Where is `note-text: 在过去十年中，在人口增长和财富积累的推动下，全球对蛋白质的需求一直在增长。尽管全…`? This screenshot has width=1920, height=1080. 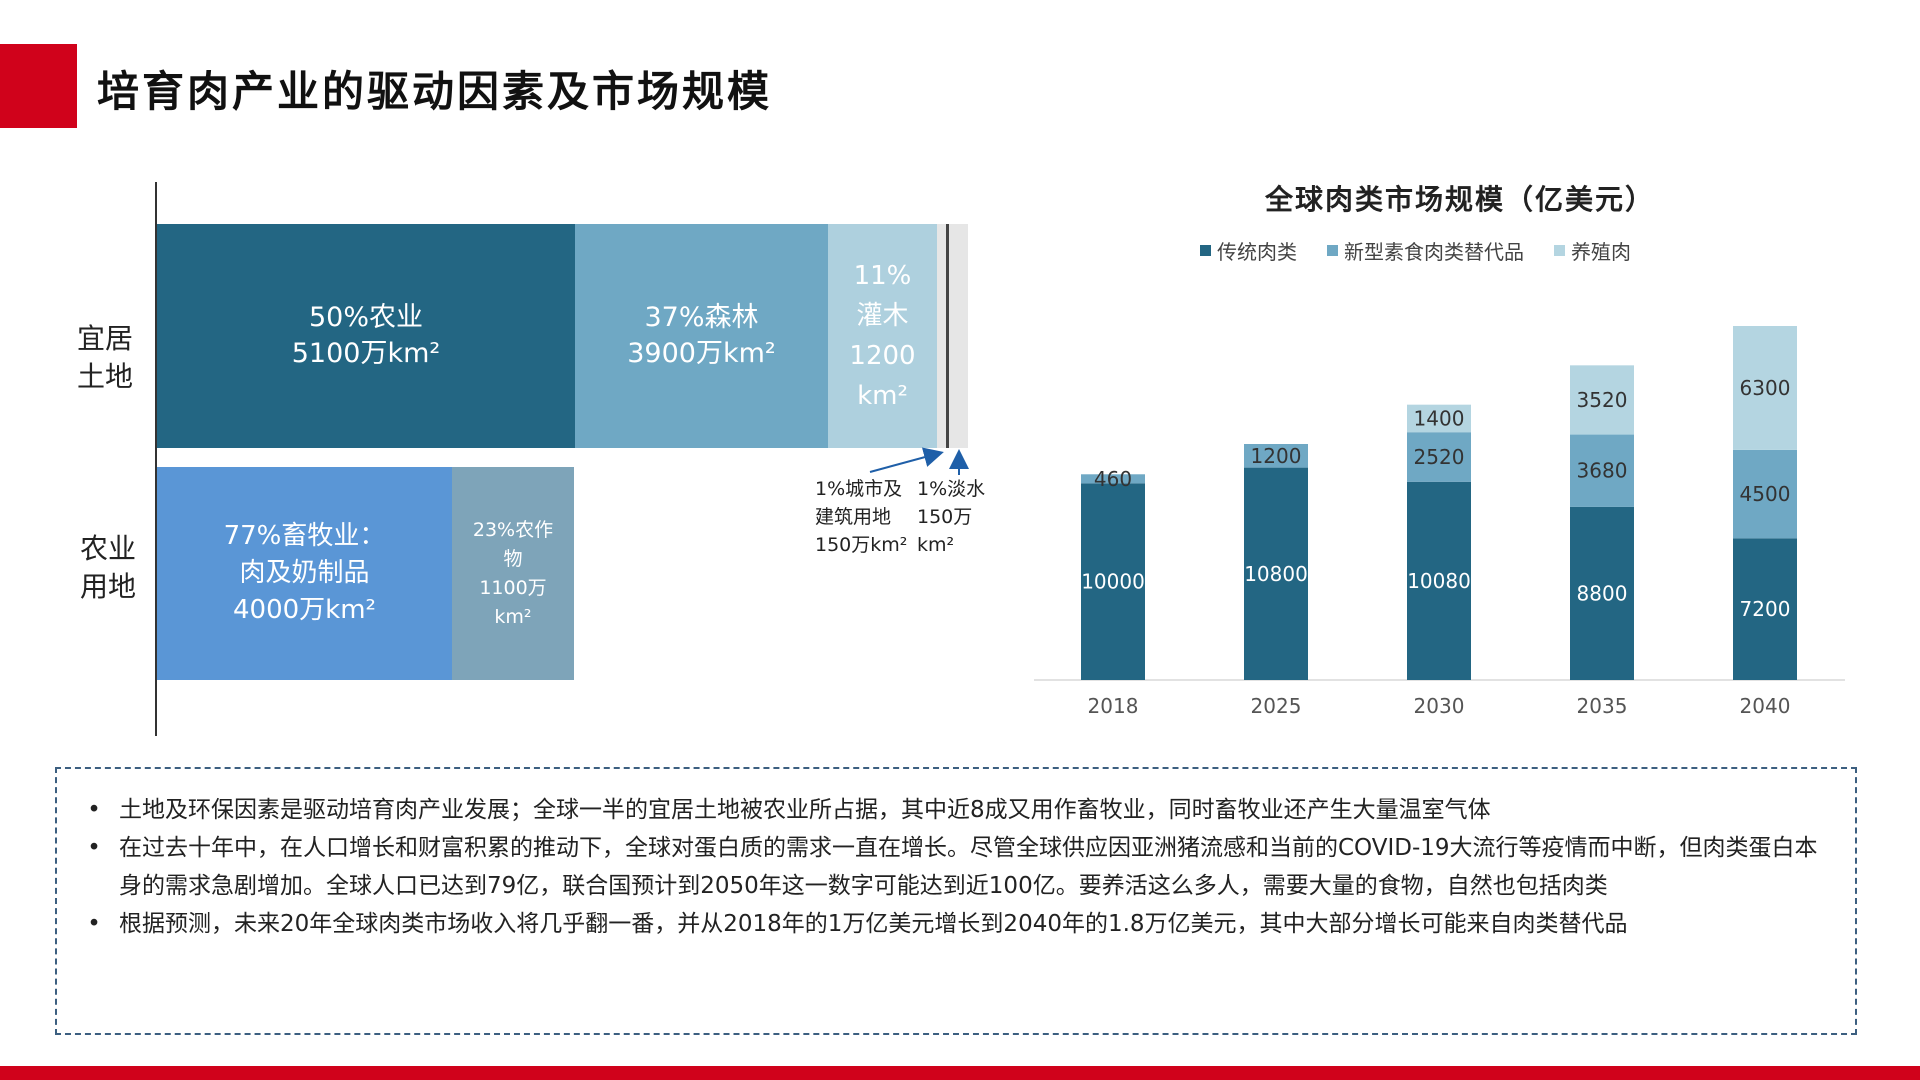
note-text: 在过去十年中，在人口增长和财富积累的推动下，全球对蛋白质的需求一直在增长。尽管全… is located at coordinates (968, 867).